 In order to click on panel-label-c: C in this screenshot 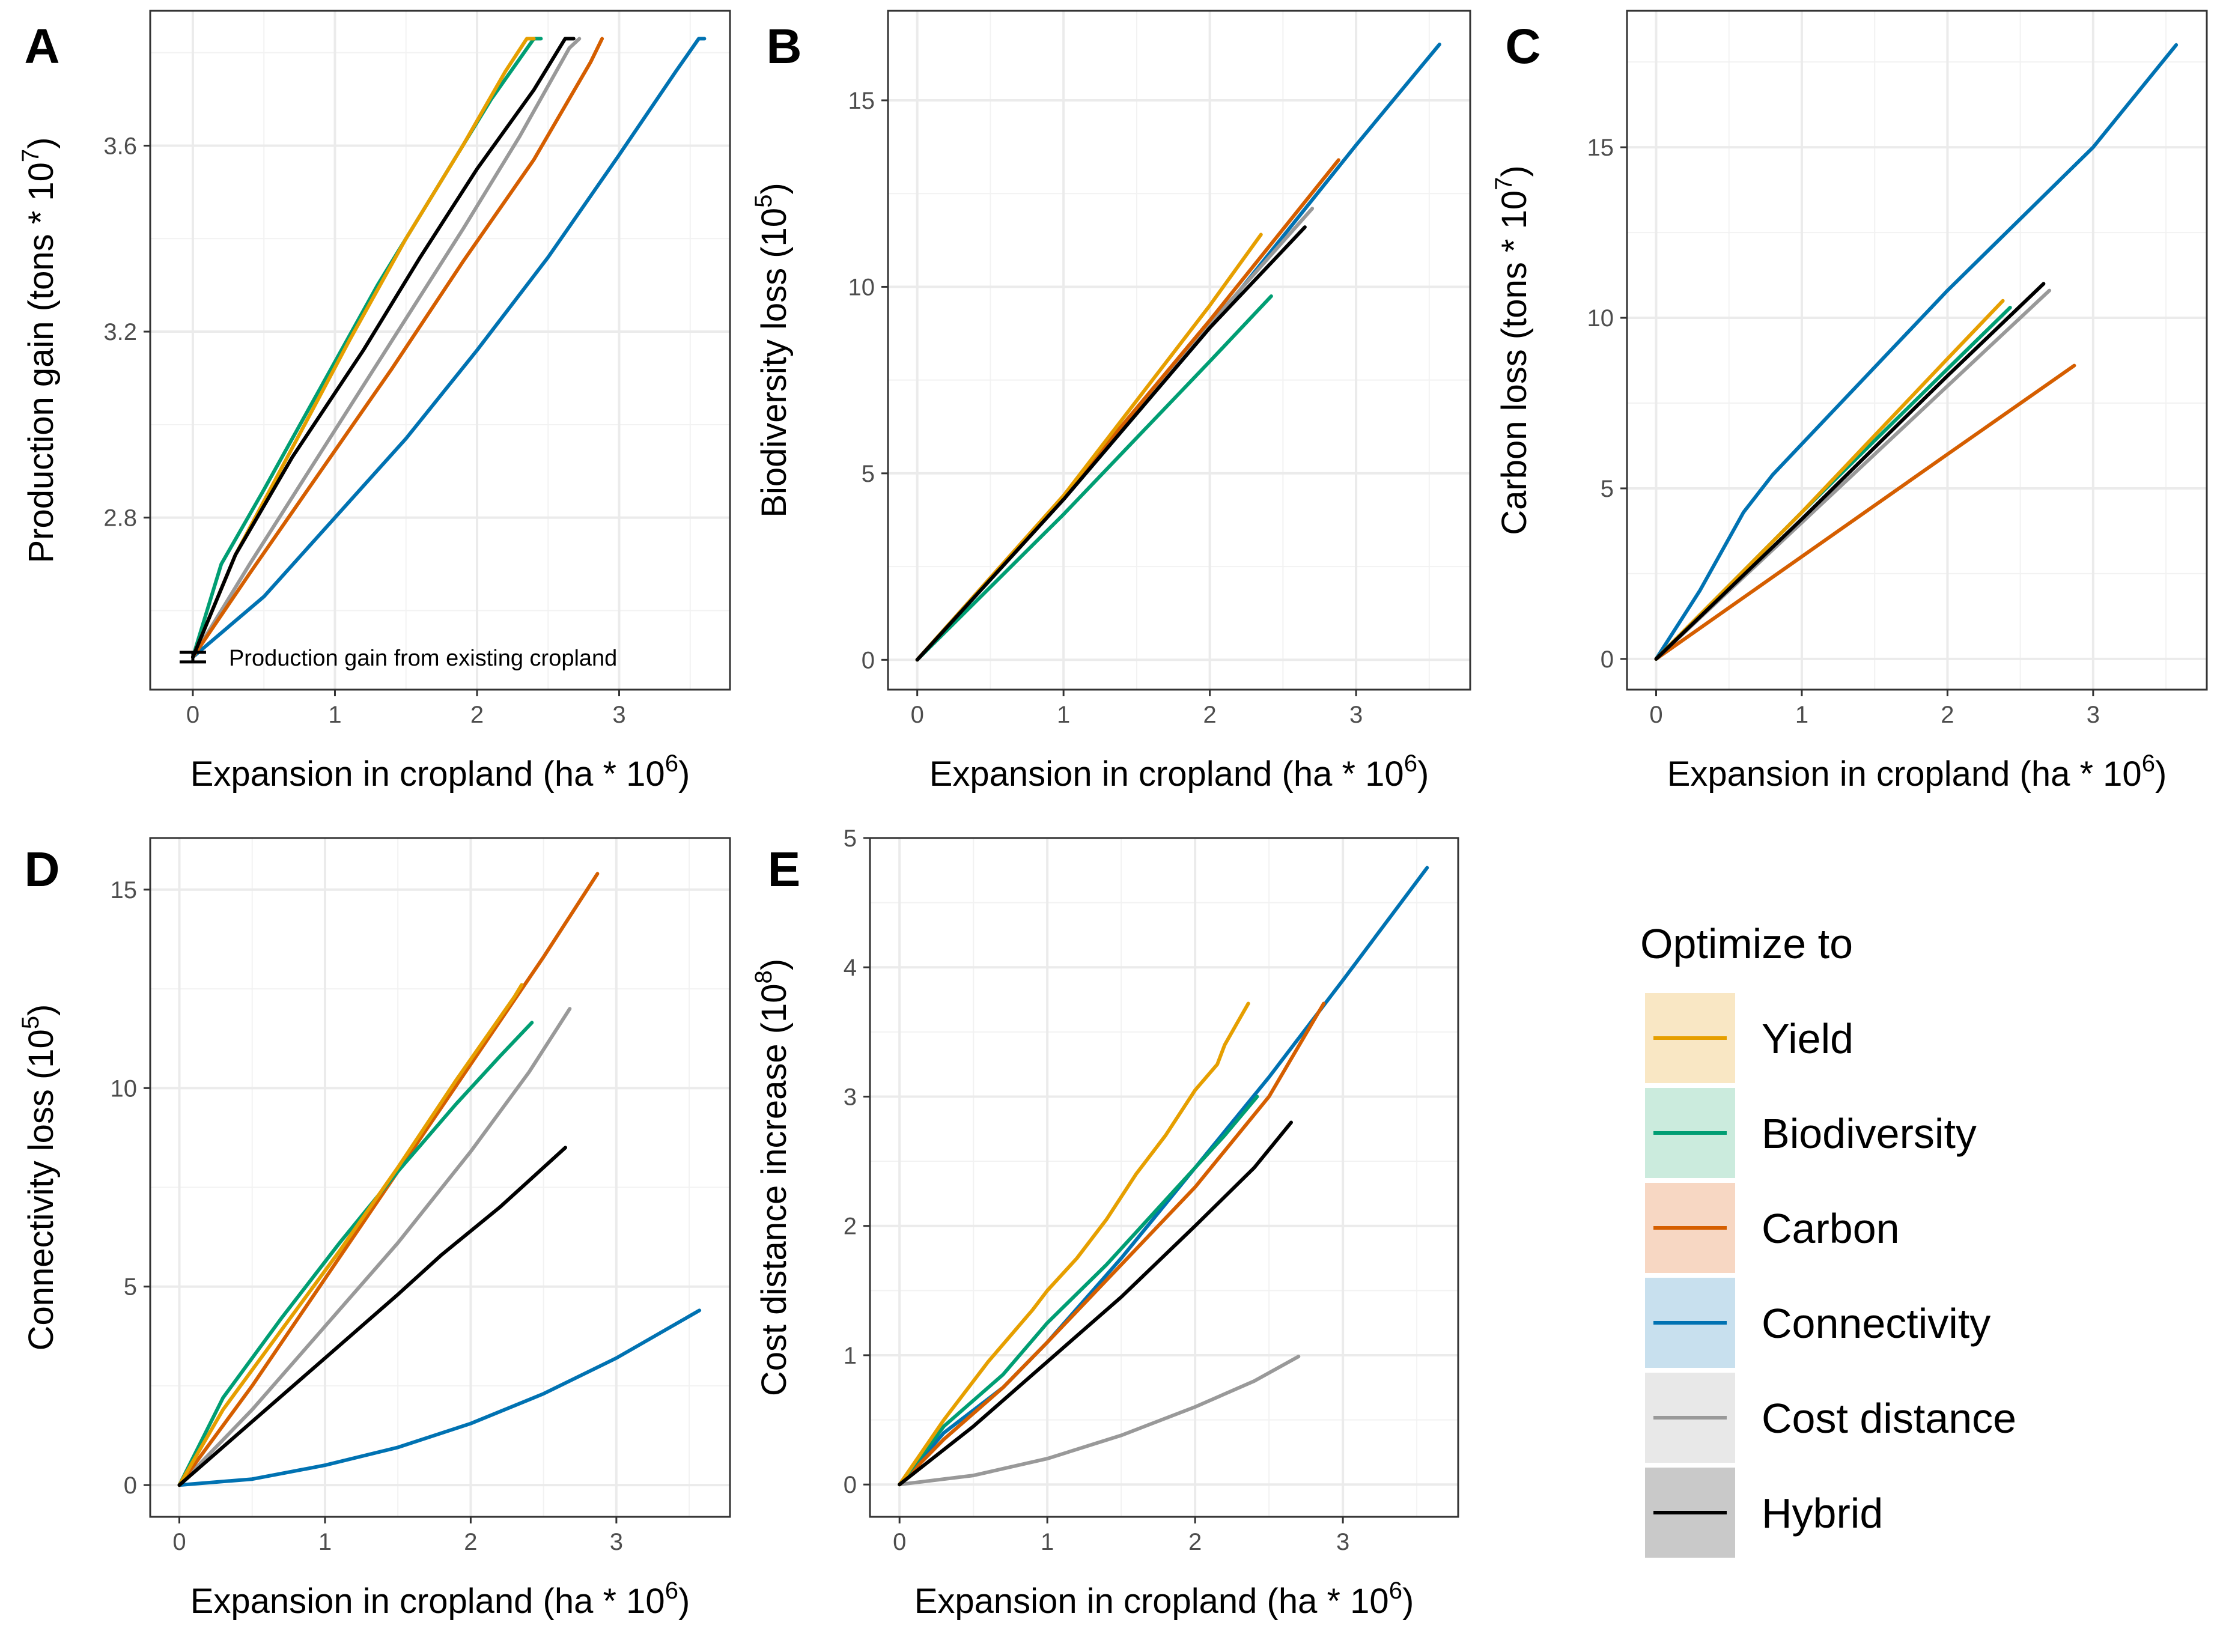, I will do `click(1522, 46)`.